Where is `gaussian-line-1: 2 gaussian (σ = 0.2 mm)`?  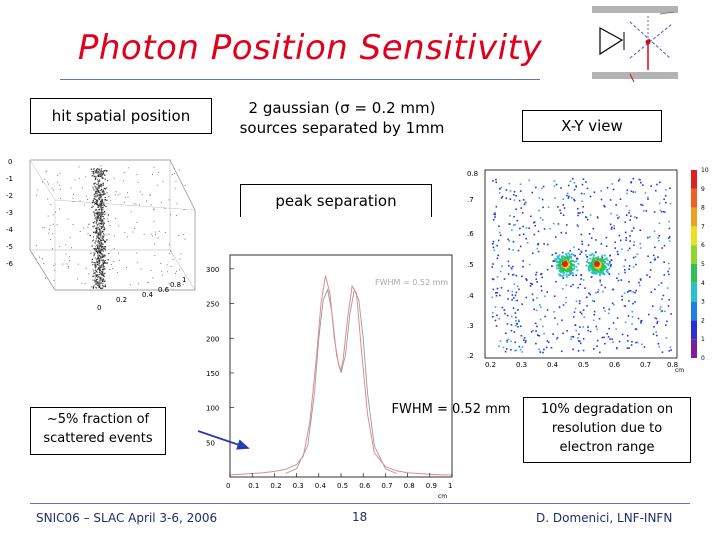
gaussian-line-1: 2 gaussian (σ = 0.2 mm) is located at coordinates (342, 108).